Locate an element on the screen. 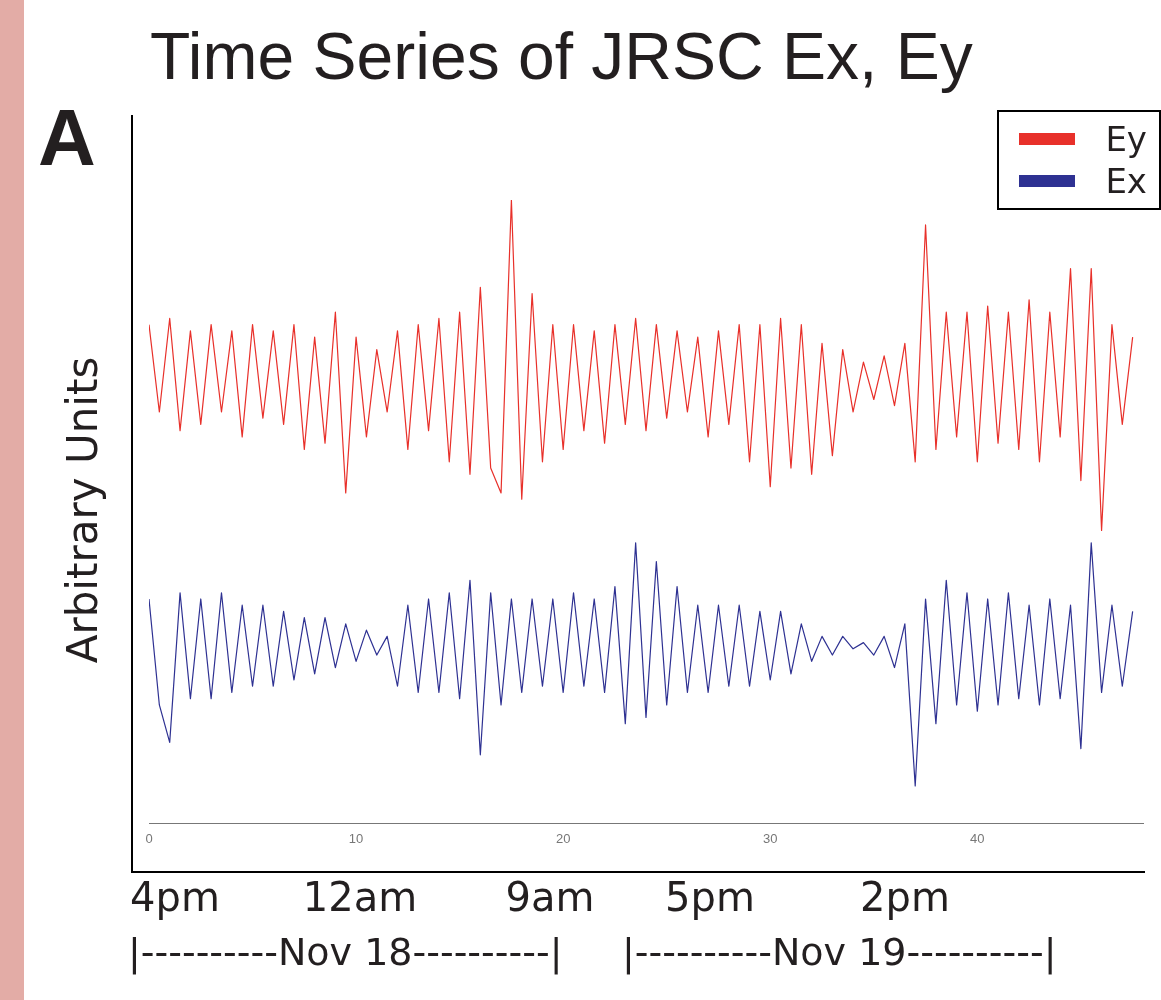  text: 9am is located at coordinates (550, 897).